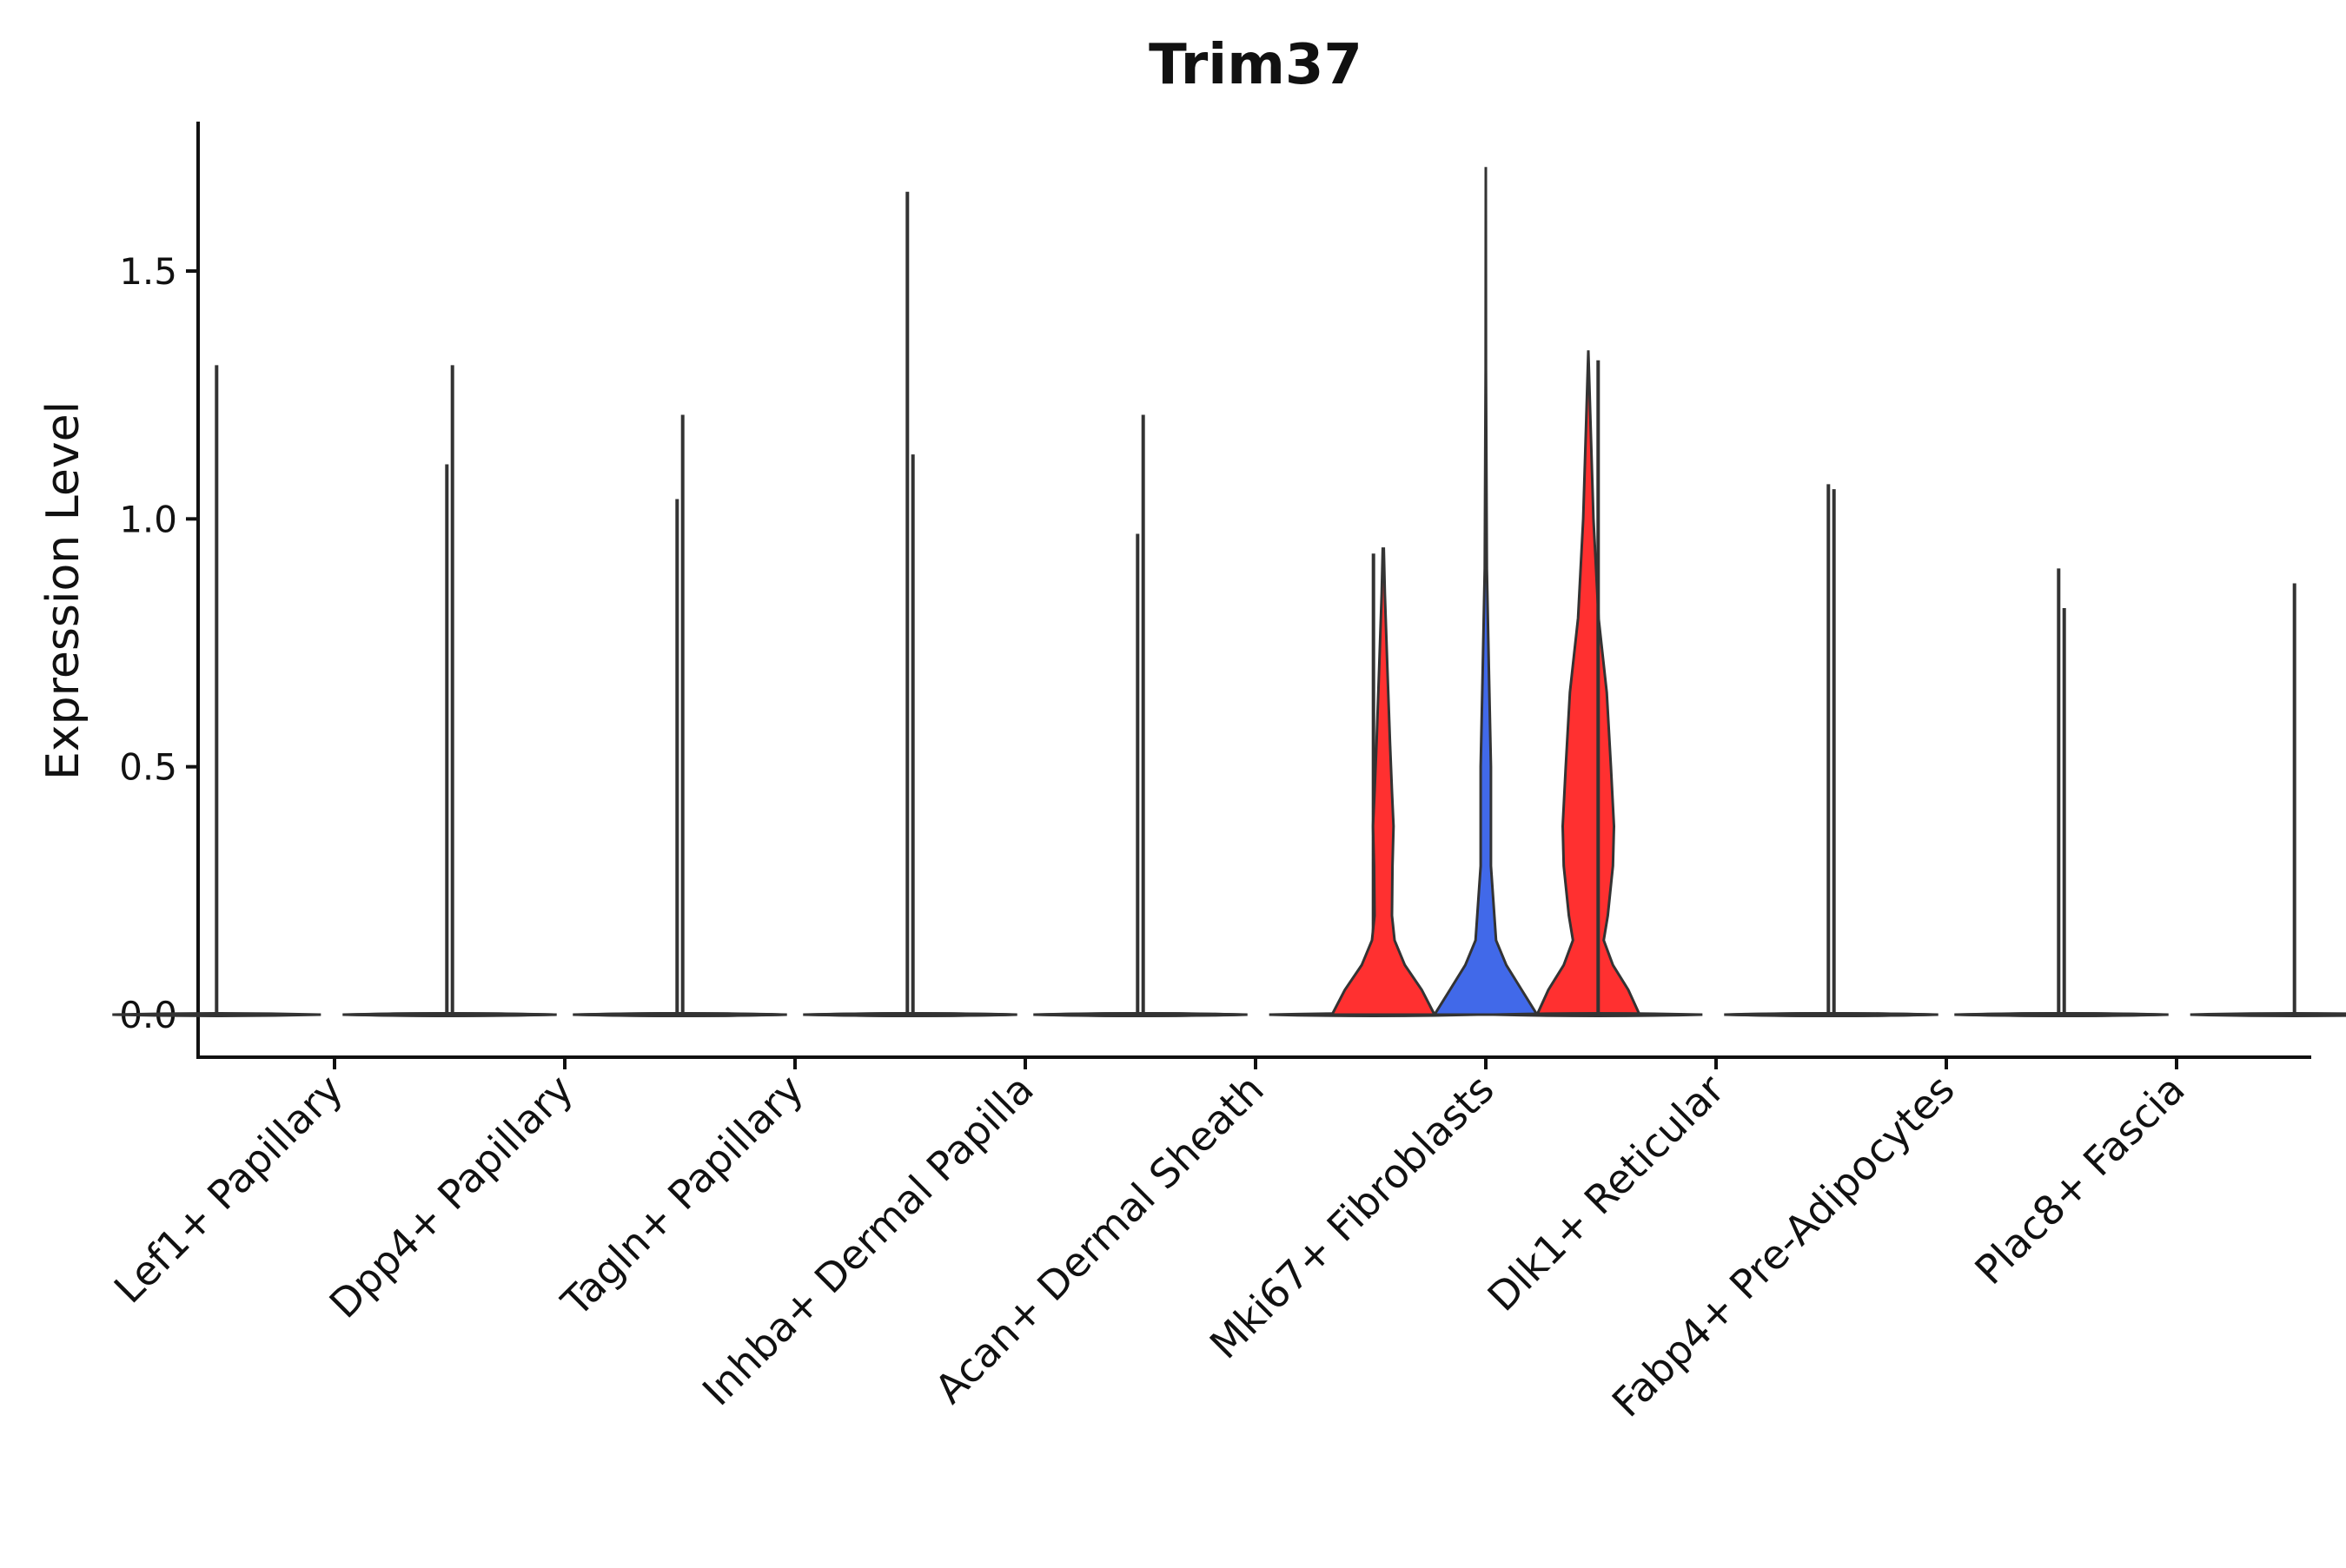 The image size is (2346, 1568). Describe the element at coordinates (682, 1196) in the screenshot. I see `x-tick-label: Tagln+ Papillary` at that location.